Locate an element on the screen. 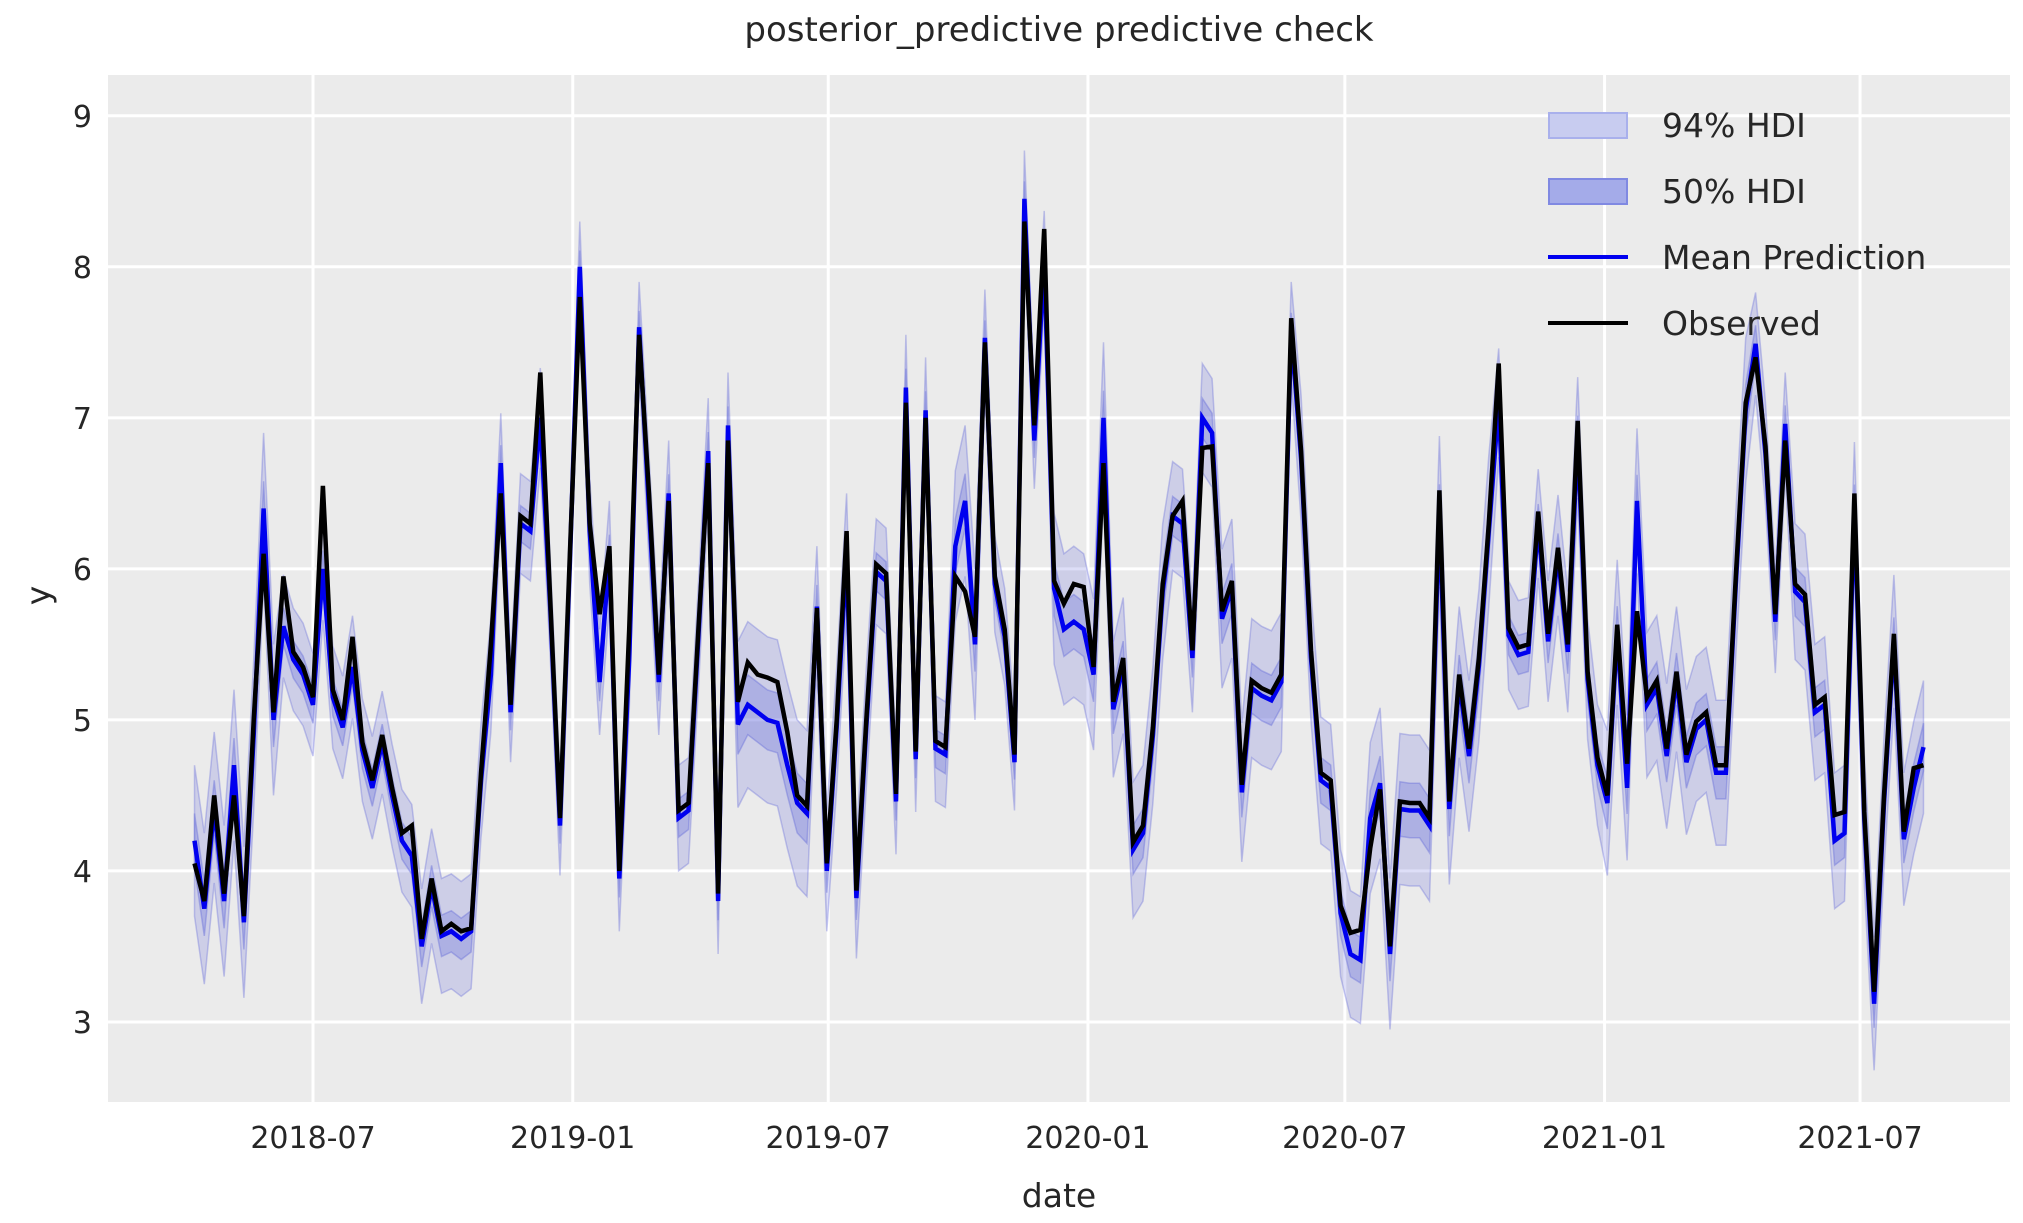 This screenshot has height=1223, width=2023. legend-item-mean-prediction: Mean Prediction is located at coordinates (1737, 257).